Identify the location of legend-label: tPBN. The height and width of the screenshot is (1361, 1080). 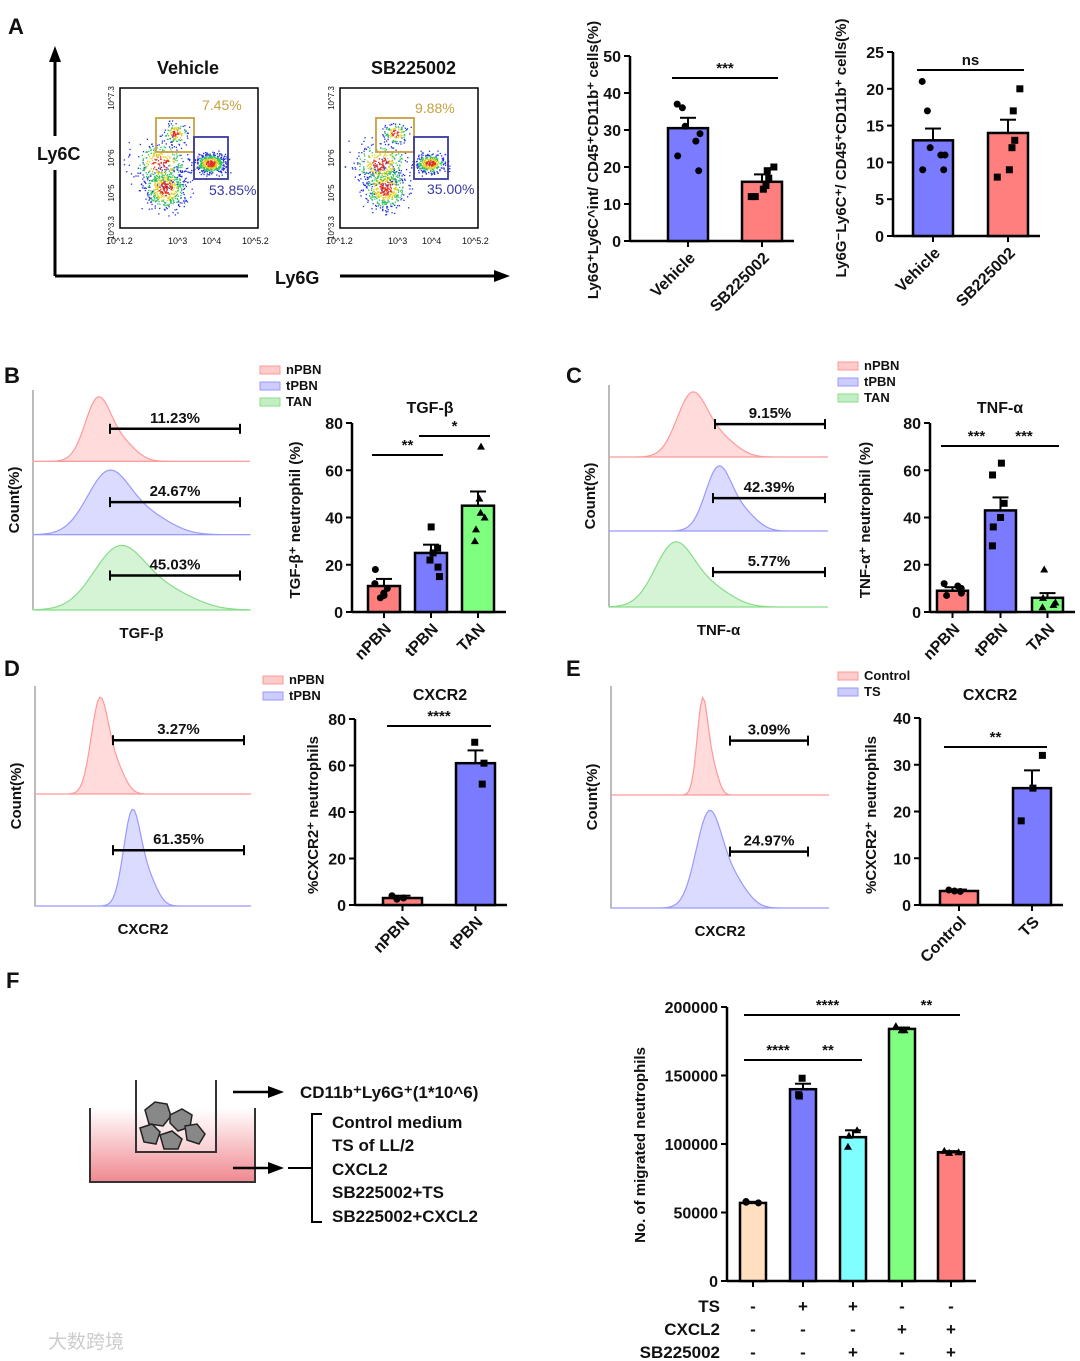
(880, 381).